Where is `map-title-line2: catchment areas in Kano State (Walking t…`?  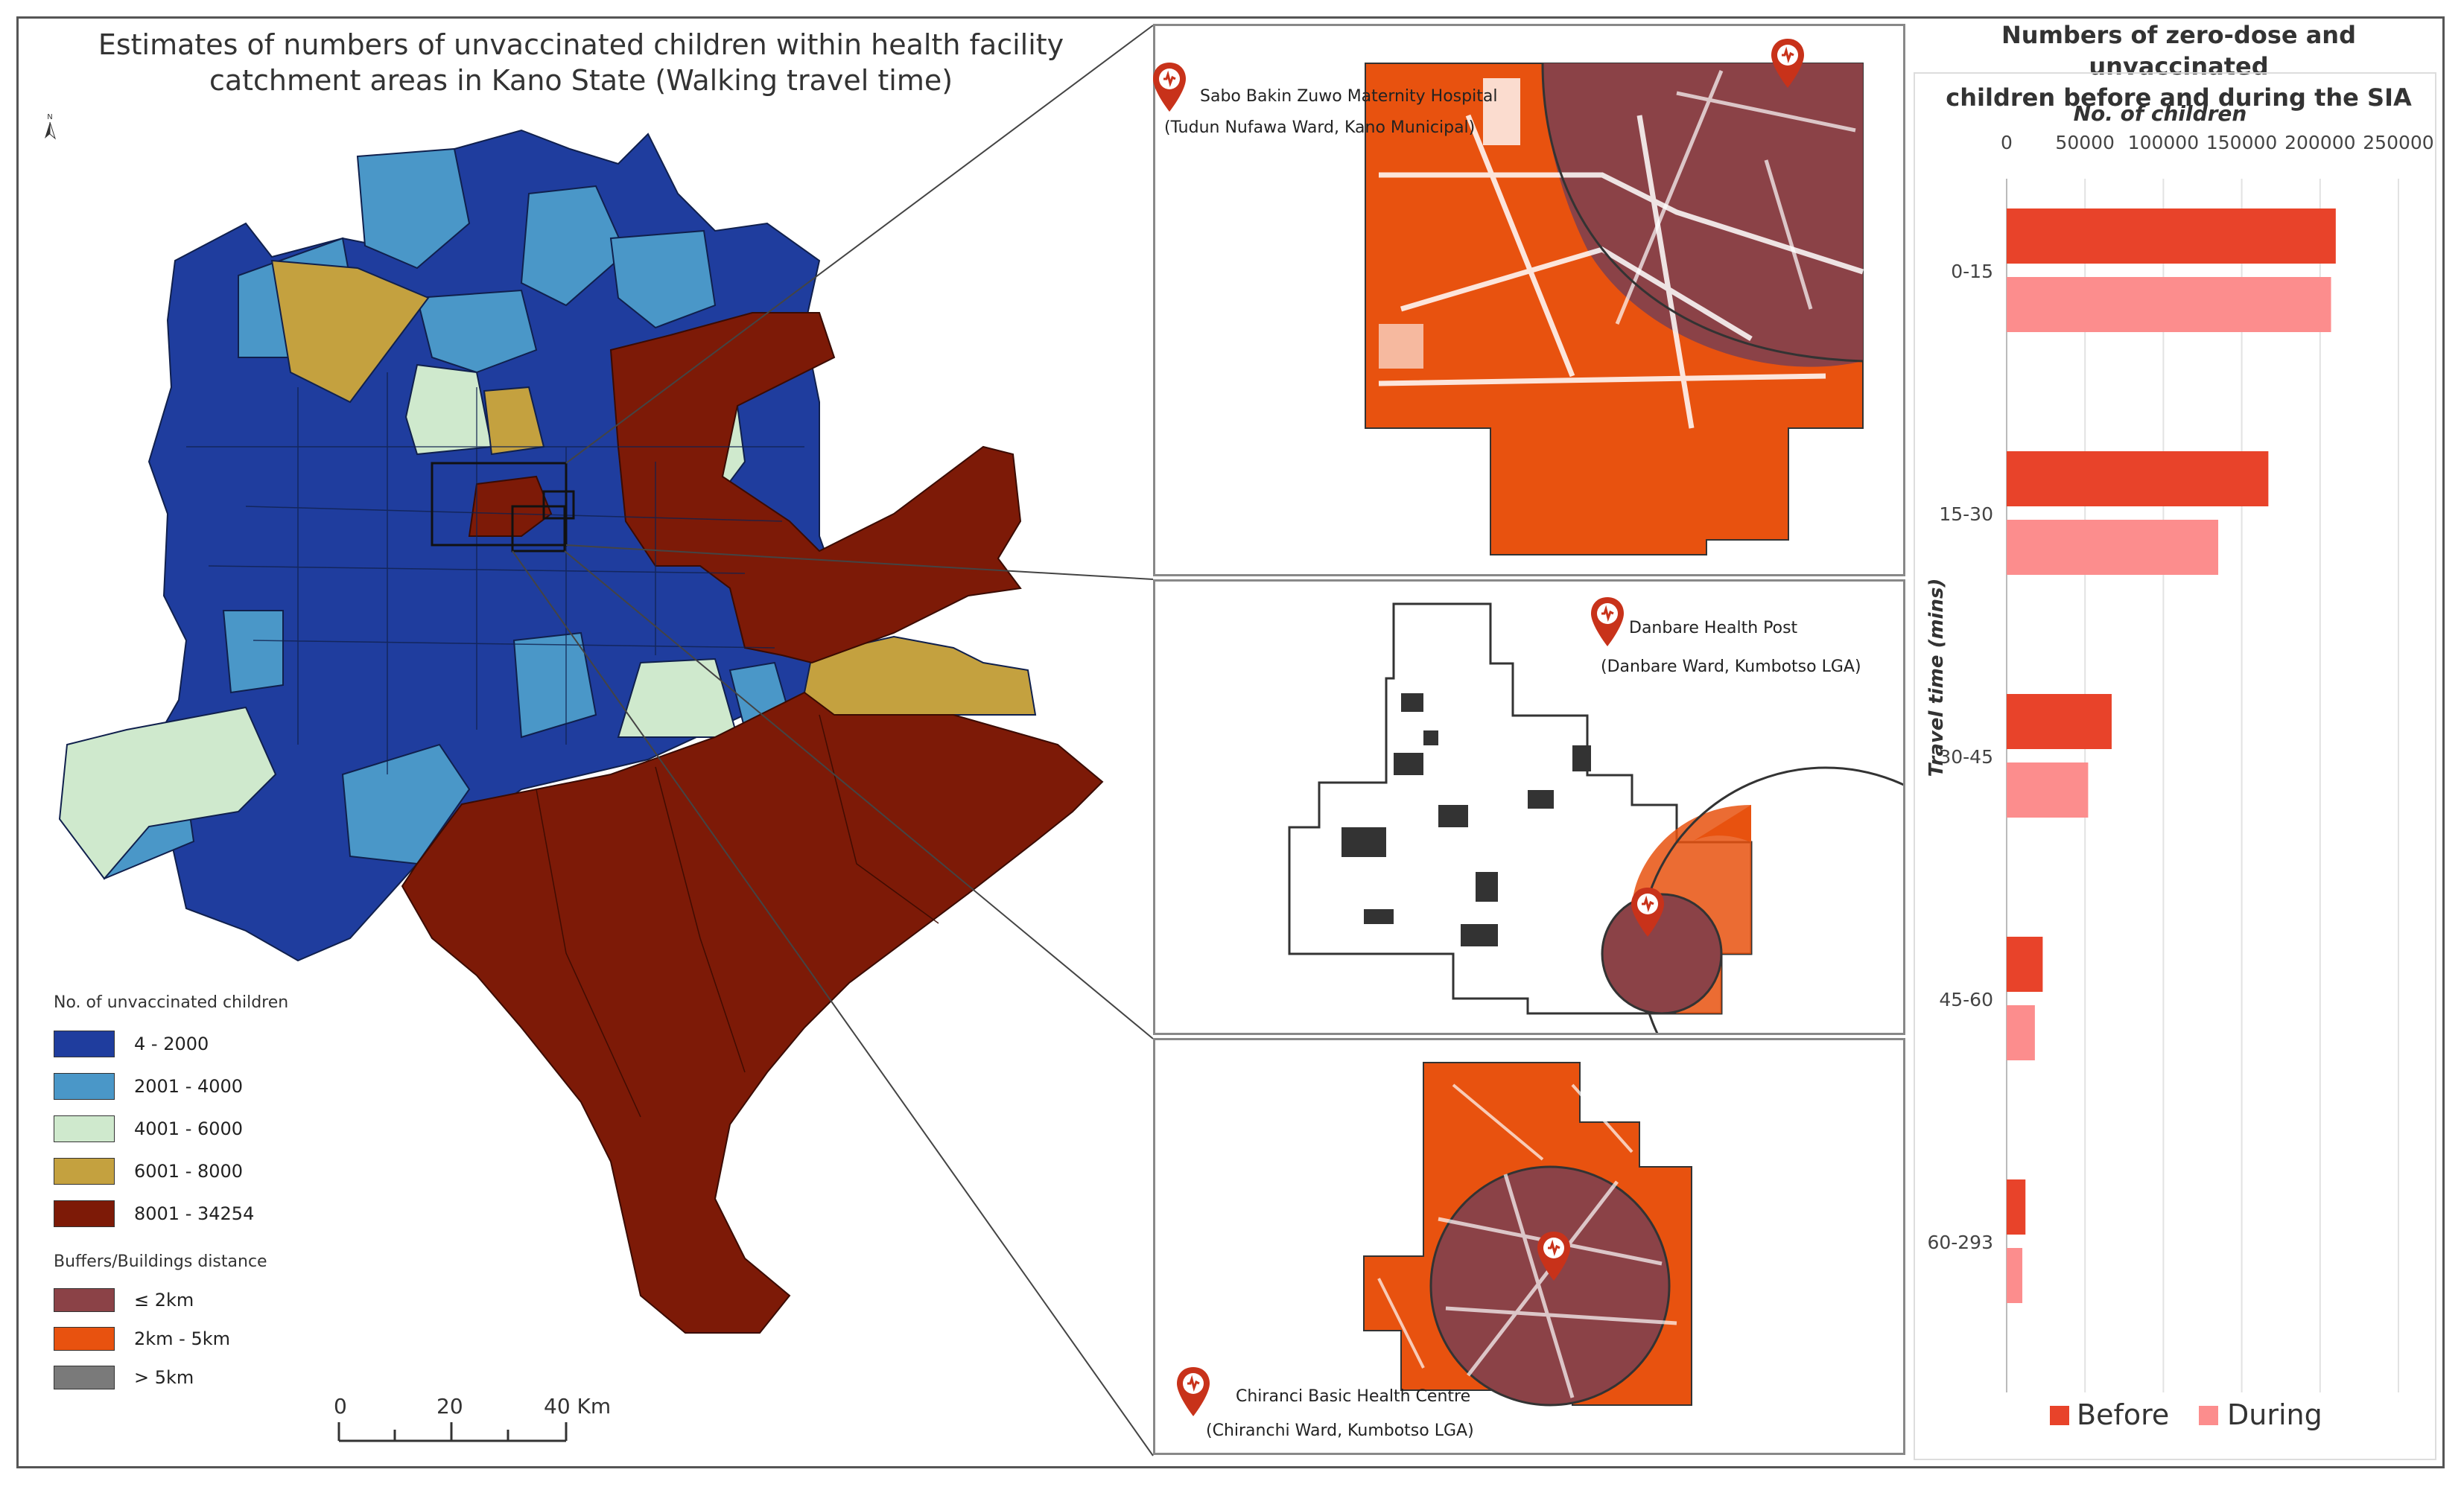
map-title-line2: catchment areas in Kano State (Walking t… is located at coordinates (581, 80).